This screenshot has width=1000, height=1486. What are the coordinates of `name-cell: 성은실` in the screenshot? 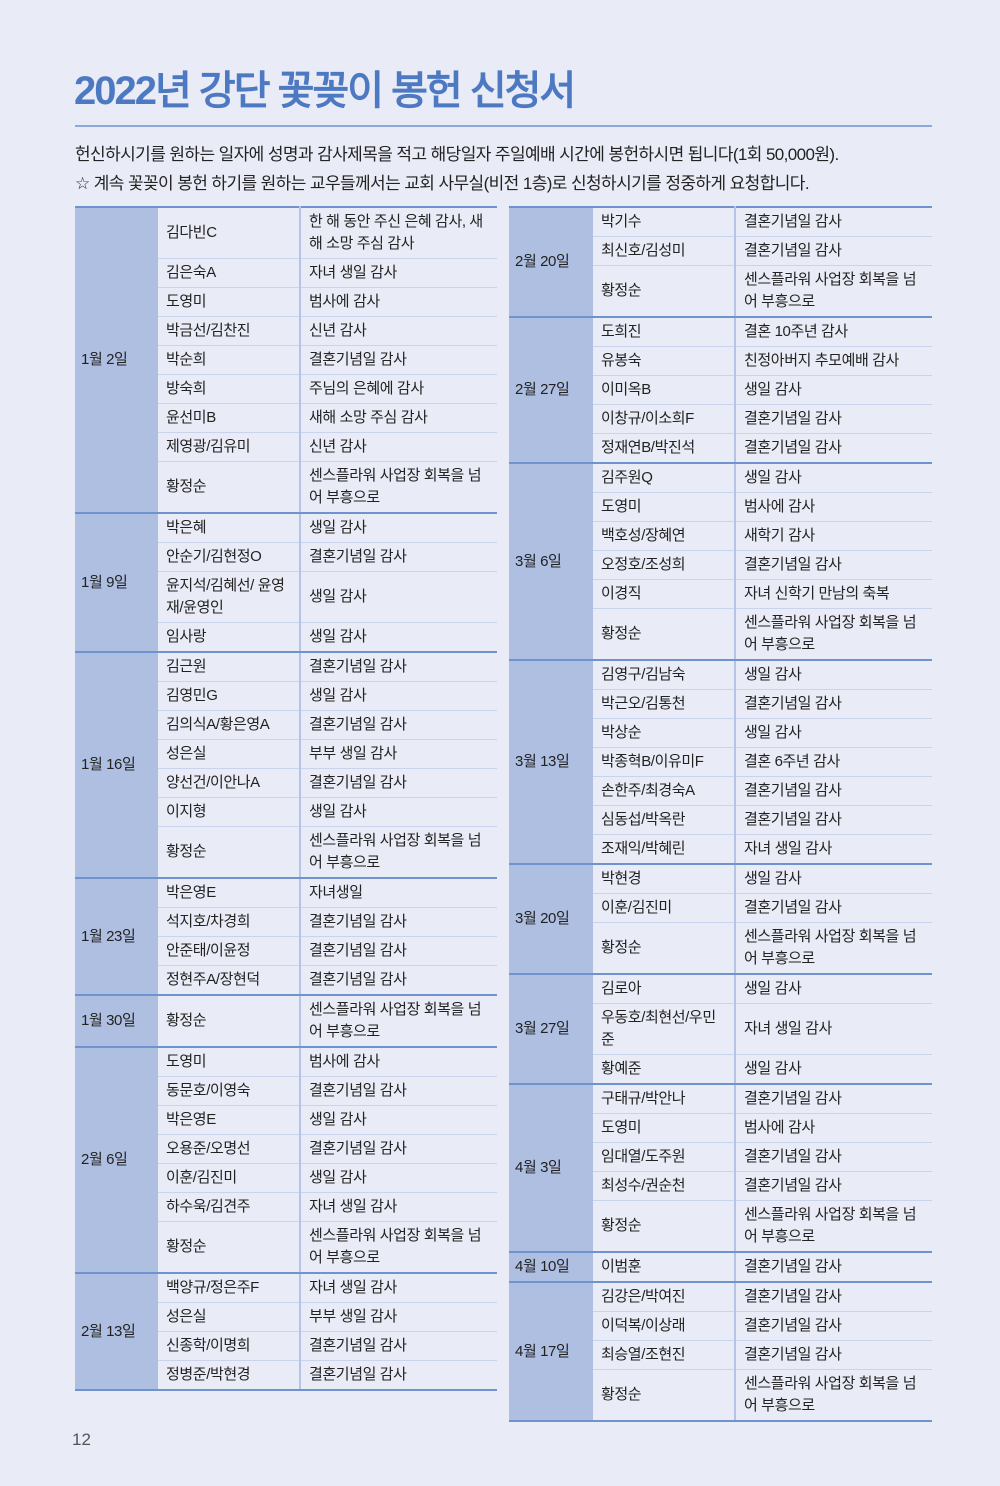 It's located at (229, 754).